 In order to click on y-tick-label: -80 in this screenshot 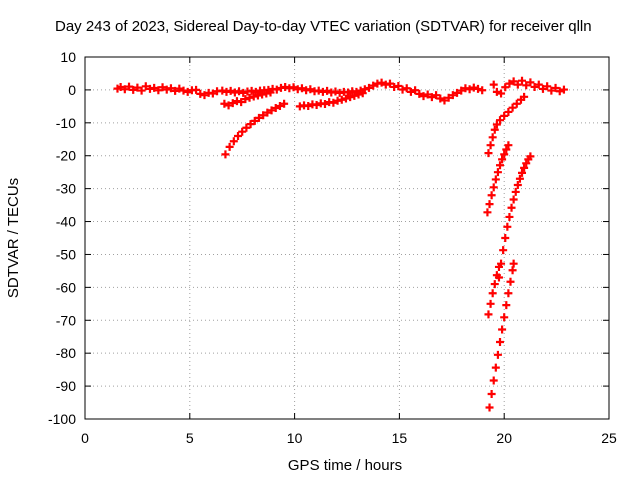, I will do `click(66, 353)`.